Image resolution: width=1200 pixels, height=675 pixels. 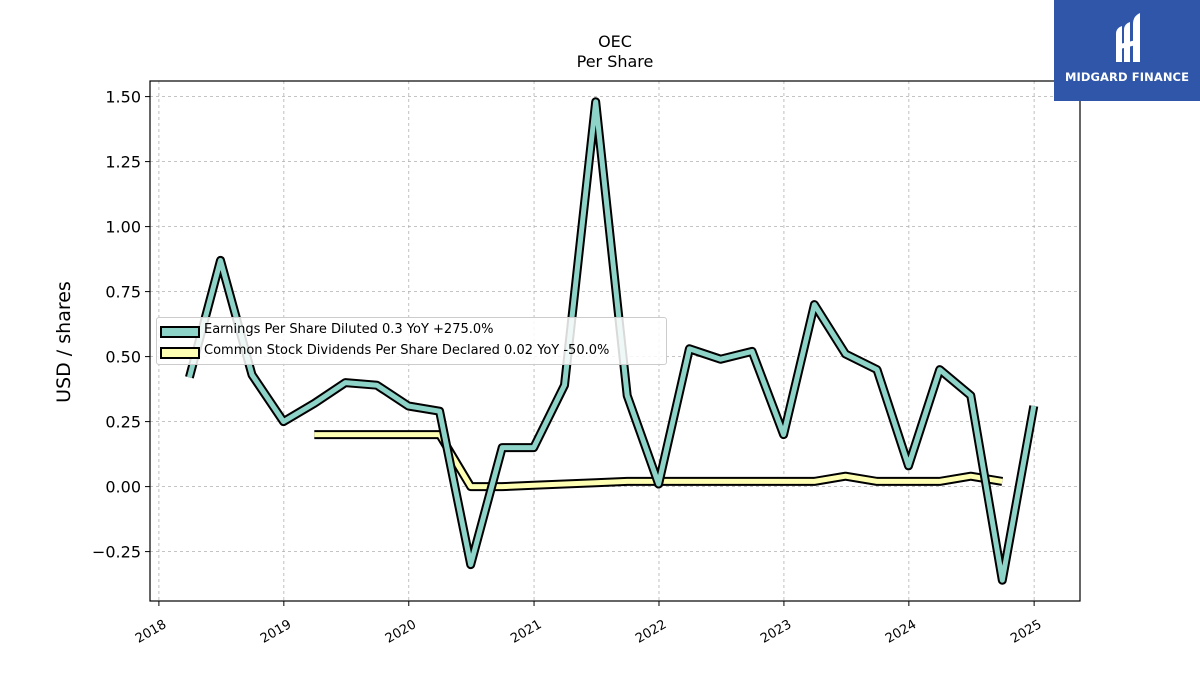 What do you see at coordinates (615, 61) in the screenshot?
I see `chart-subtitle: Per Share` at bounding box center [615, 61].